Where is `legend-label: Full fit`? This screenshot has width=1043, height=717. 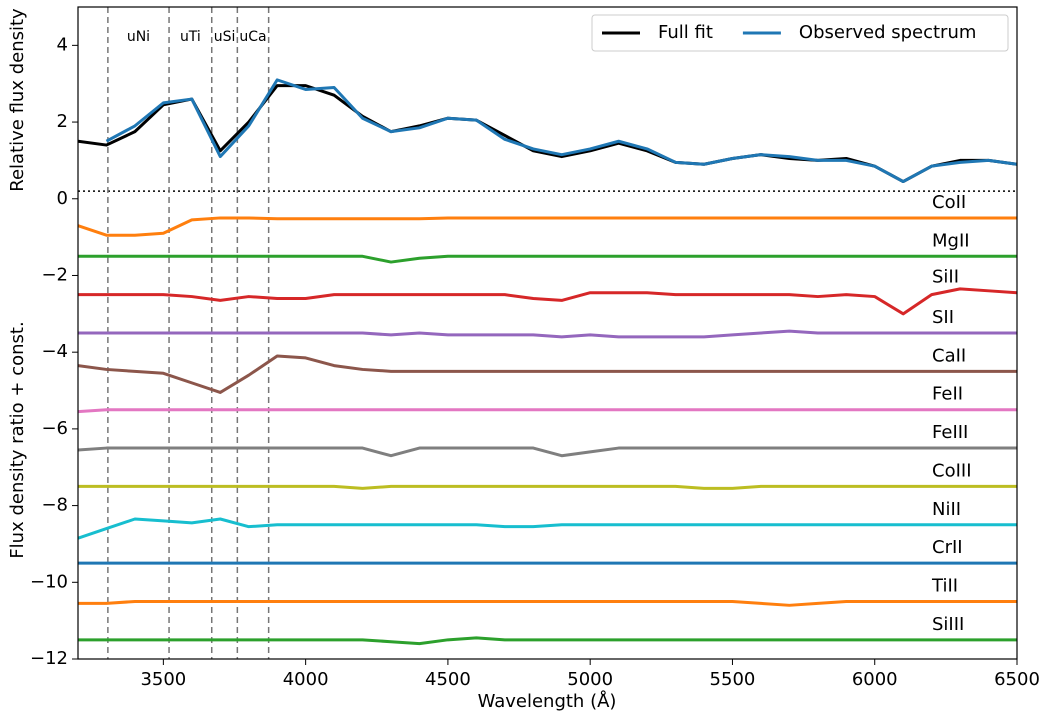
legend-label: Full fit is located at coordinates (685, 32).